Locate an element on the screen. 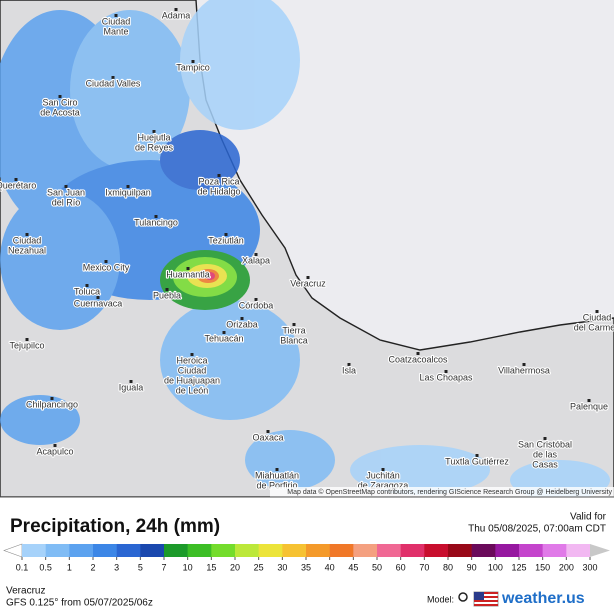 The height and width of the screenshot is (614, 614). colorbar-tick-label: 70 is located at coordinates (424, 567).